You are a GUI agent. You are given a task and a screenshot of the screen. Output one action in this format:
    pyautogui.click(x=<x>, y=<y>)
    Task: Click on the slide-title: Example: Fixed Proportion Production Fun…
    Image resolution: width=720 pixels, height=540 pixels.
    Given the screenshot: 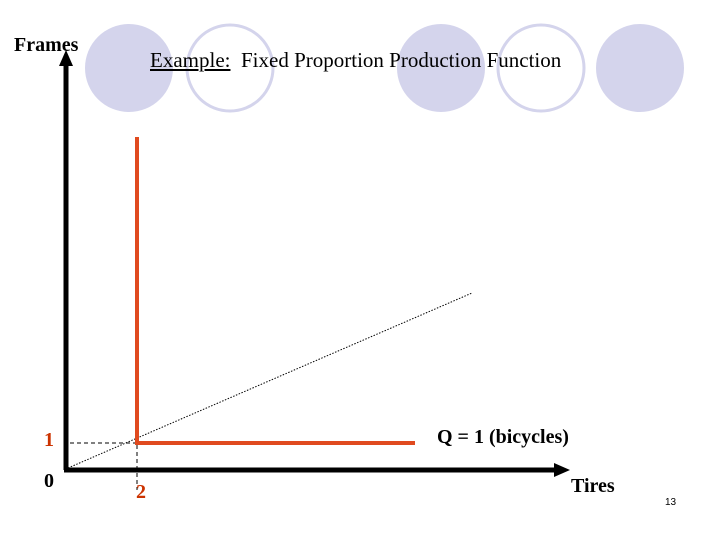 What is the action you would take?
    pyautogui.click(x=355, y=60)
    